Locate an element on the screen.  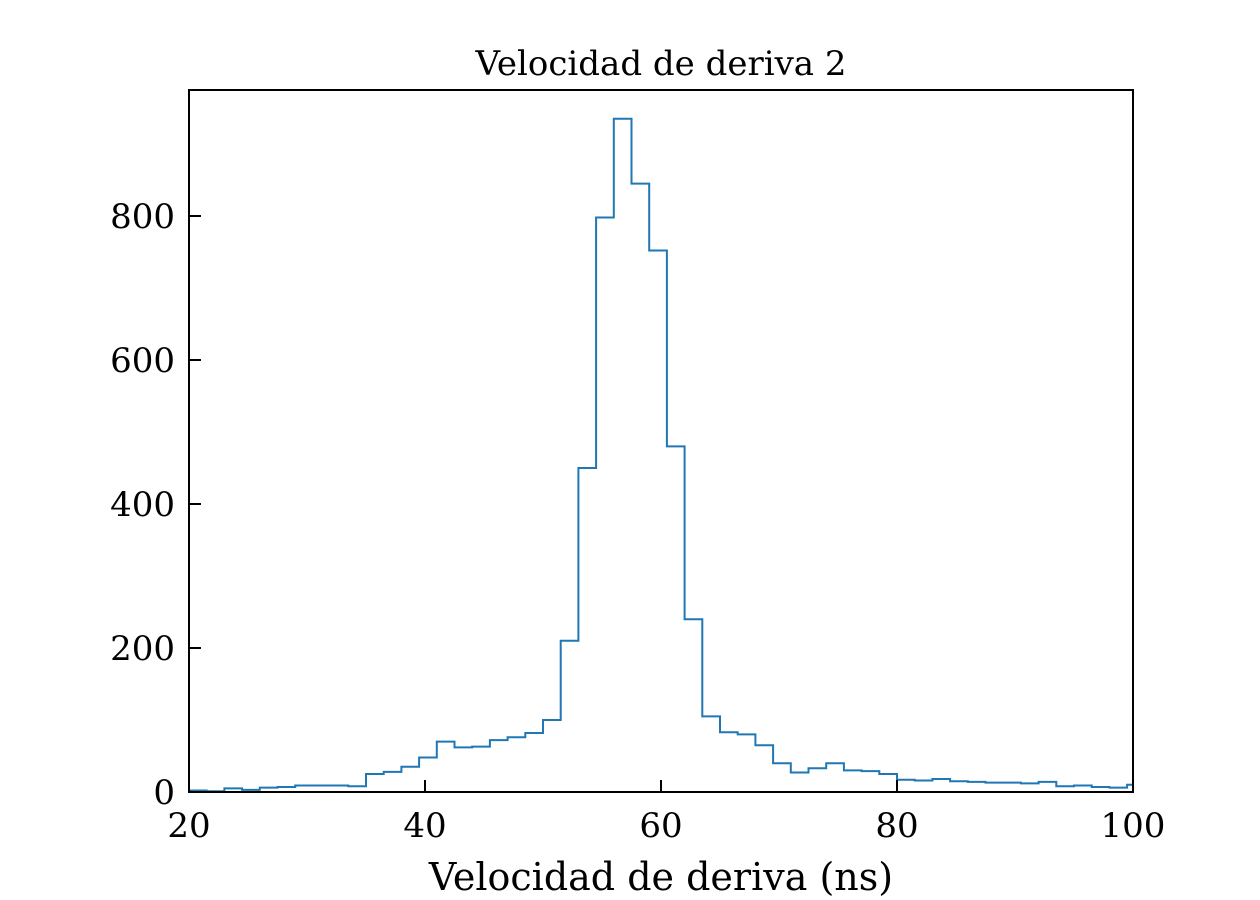
y-tick-label: 0 is located at coordinates (164, 793).